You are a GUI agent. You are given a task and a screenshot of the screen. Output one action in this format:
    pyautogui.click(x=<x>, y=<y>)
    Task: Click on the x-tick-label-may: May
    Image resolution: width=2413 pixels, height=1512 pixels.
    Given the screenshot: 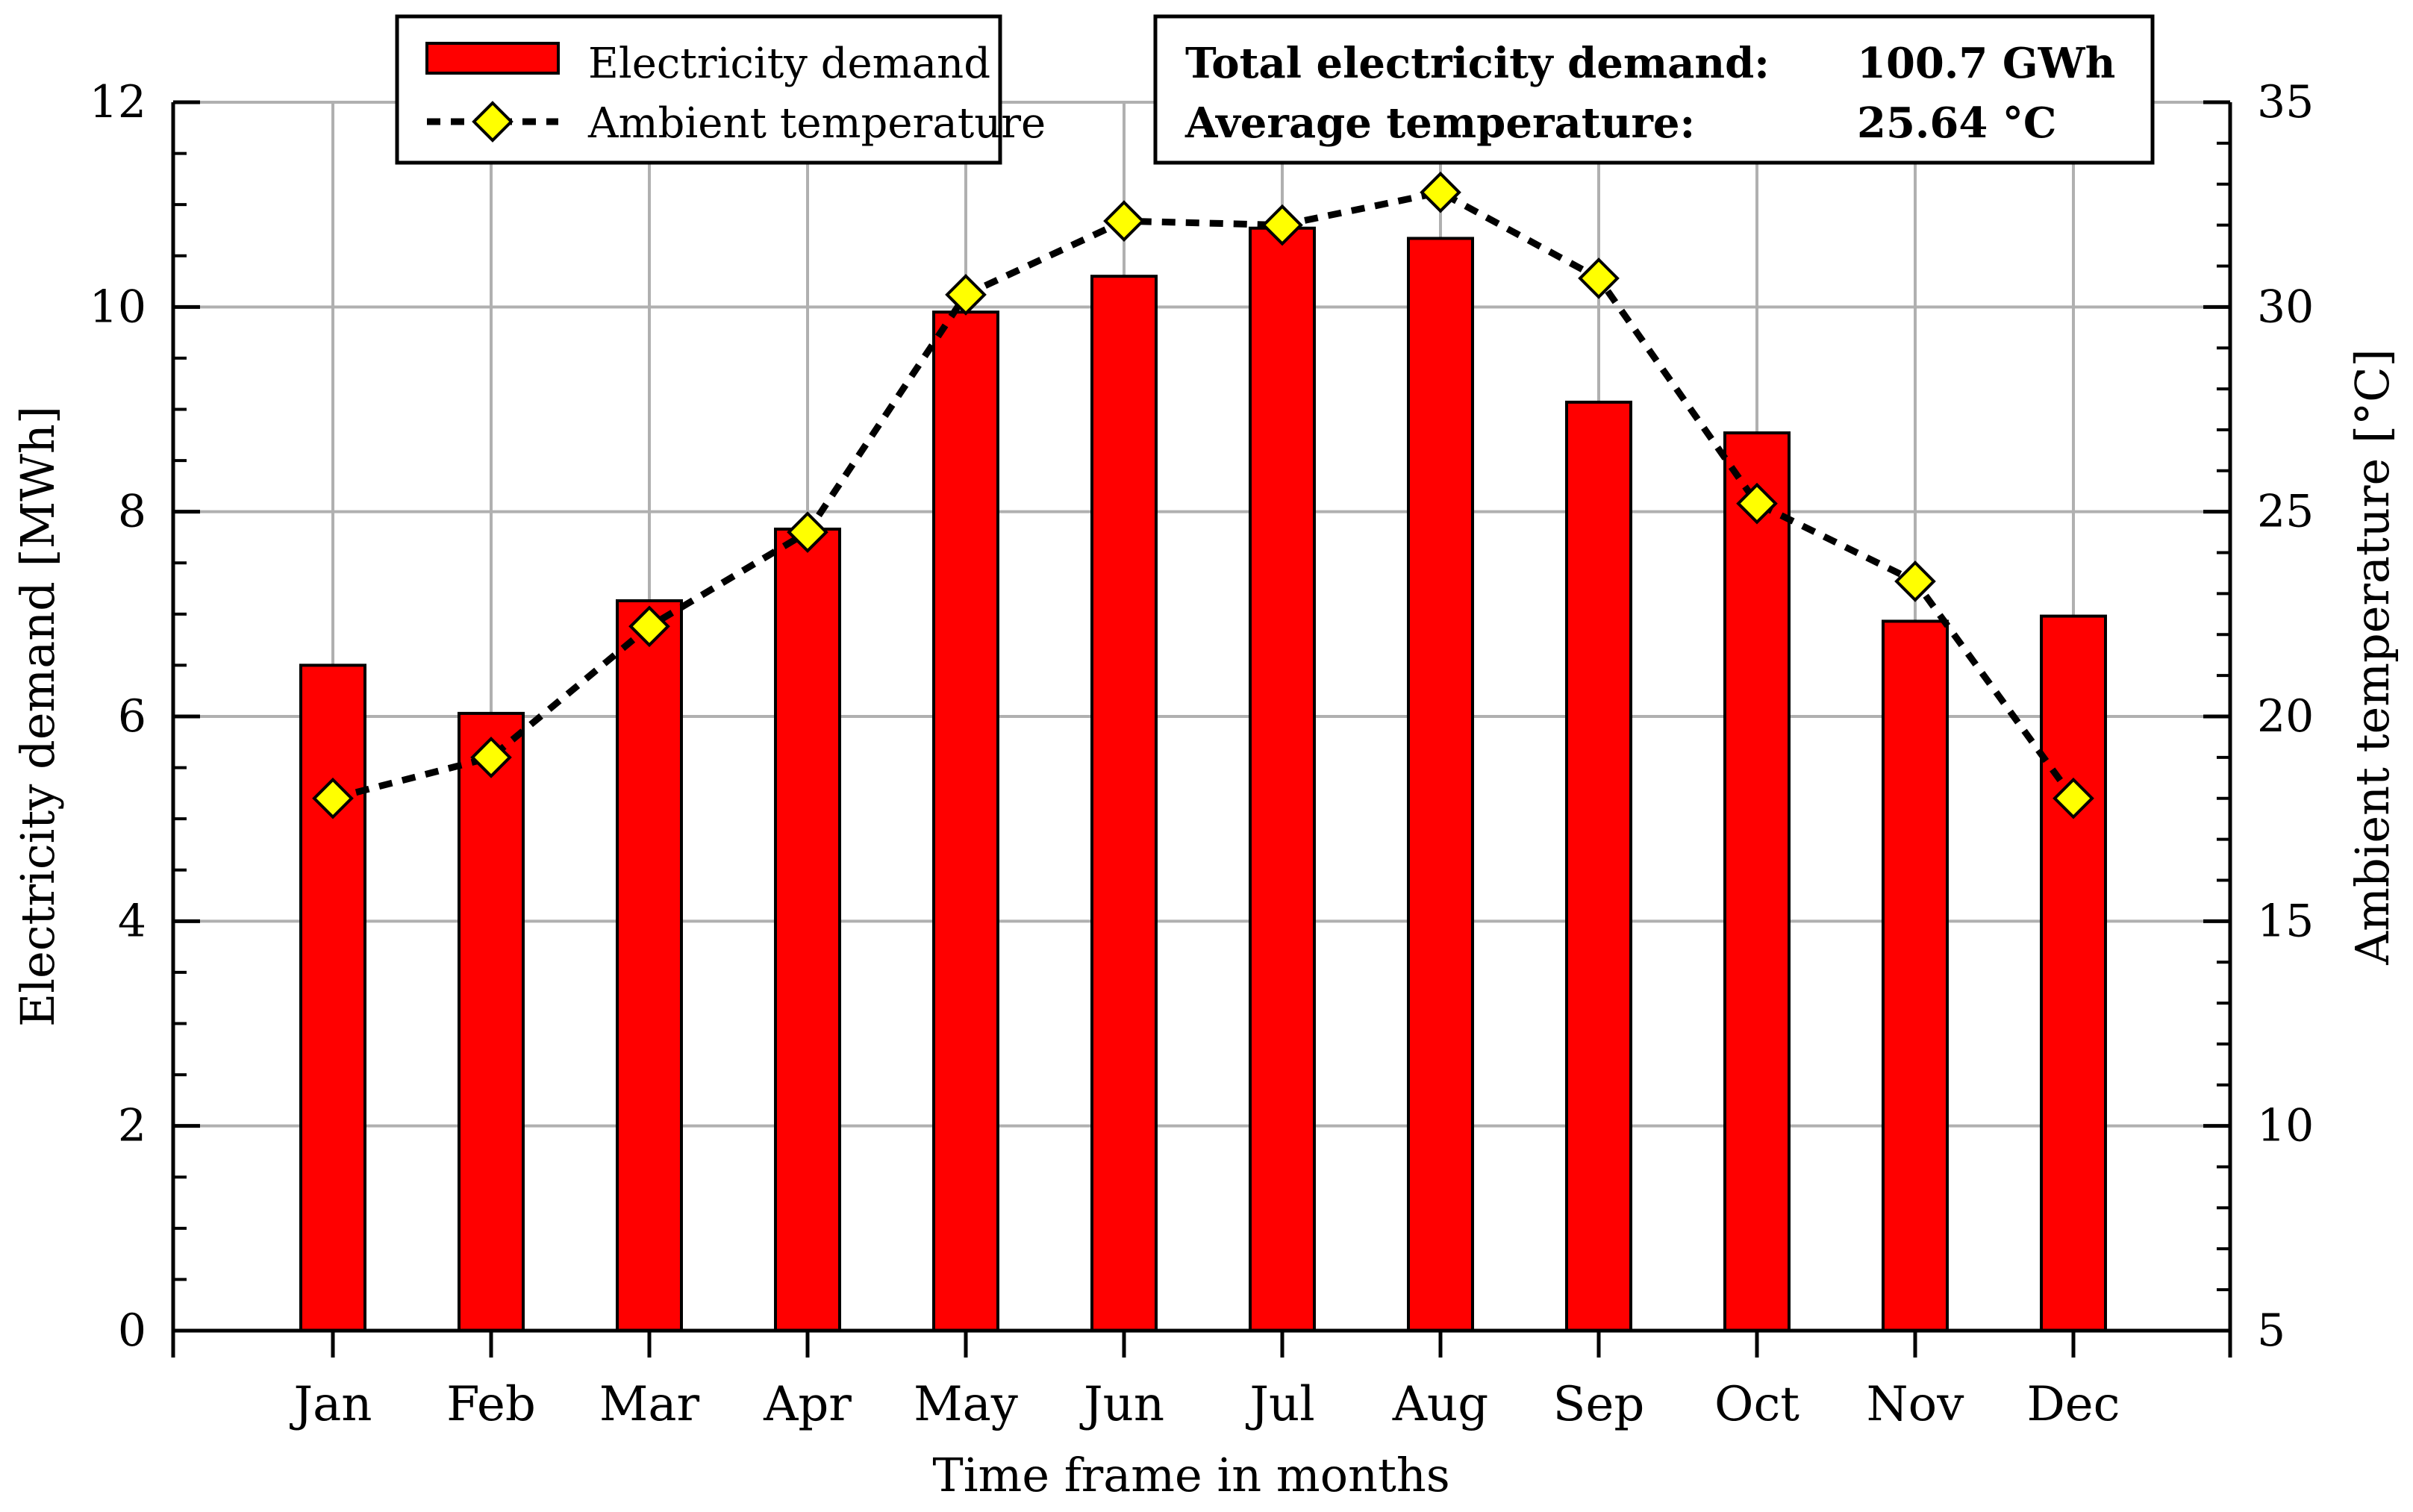 What is the action you would take?
    pyautogui.click(x=966, y=1404)
    